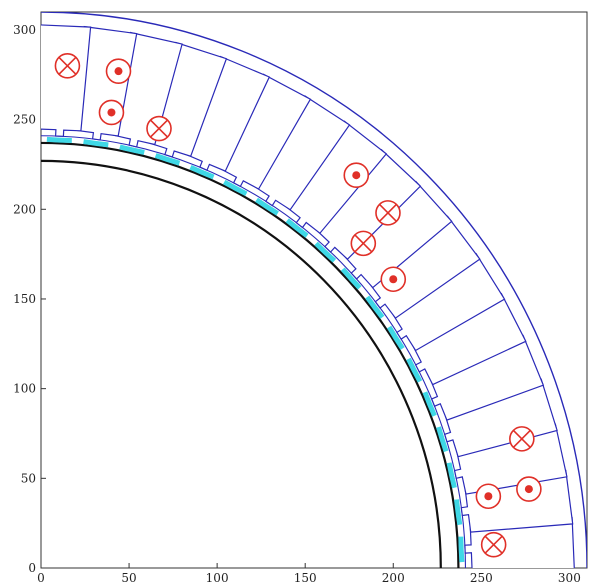  What do you see at coordinates (24, 389) in the screenshot?
I see `y-tick-label: 100` at bounding box center [24, 389].